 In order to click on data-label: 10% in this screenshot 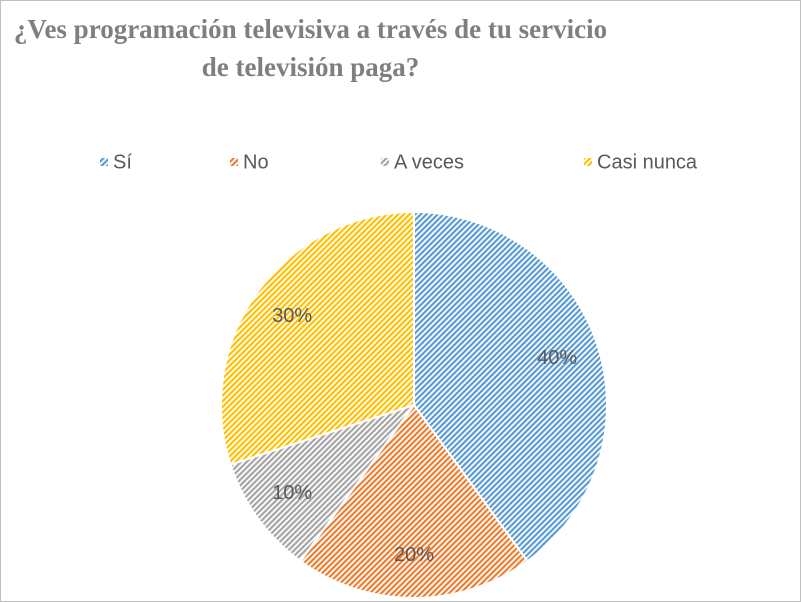, I will do `click(292, 493)`.